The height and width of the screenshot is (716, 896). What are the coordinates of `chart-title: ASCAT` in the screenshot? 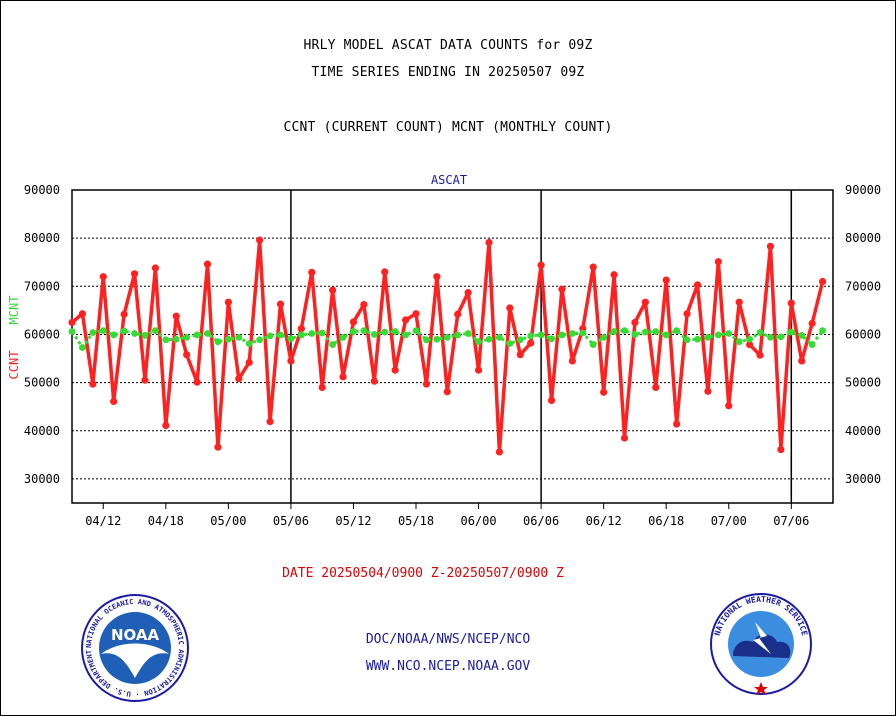 It's located at (449, 180).